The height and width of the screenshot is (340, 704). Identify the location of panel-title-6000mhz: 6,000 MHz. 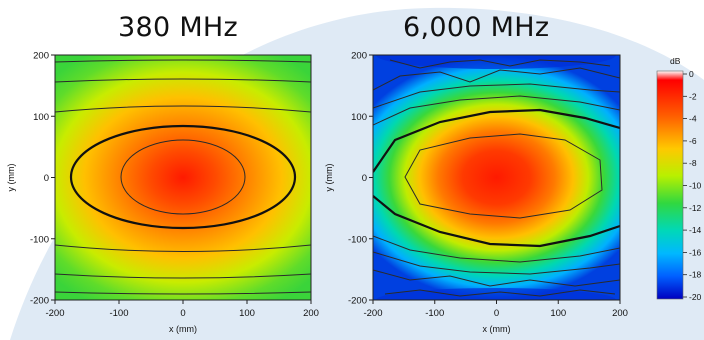
(476, 27).